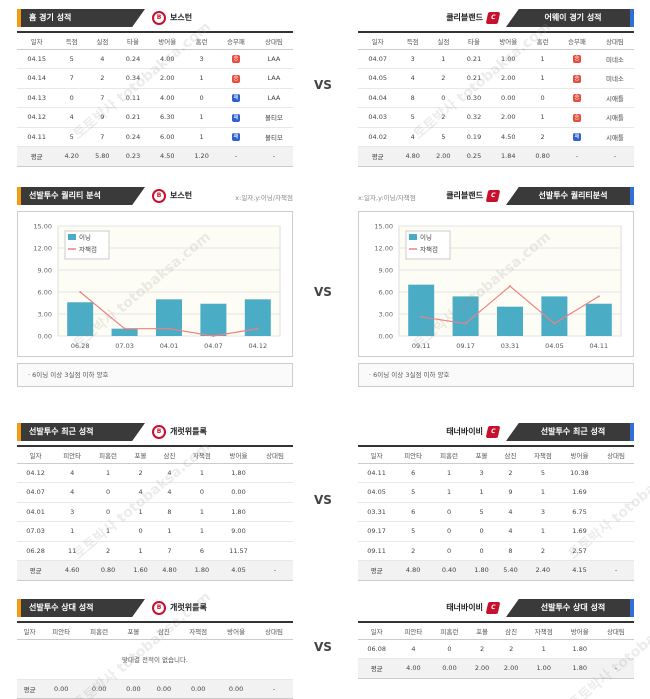  What do you see at coordinates (570, 608) in the screenshot?
I see `panel-badge: 선발투수 상대 성적` at bounding box center [570, 608].